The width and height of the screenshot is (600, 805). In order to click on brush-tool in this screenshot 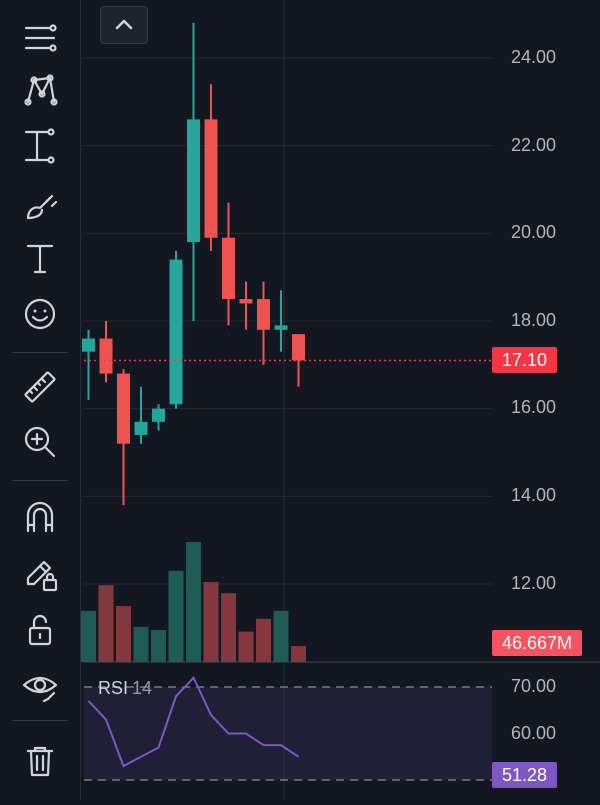, I will do `click(40, 206)`.